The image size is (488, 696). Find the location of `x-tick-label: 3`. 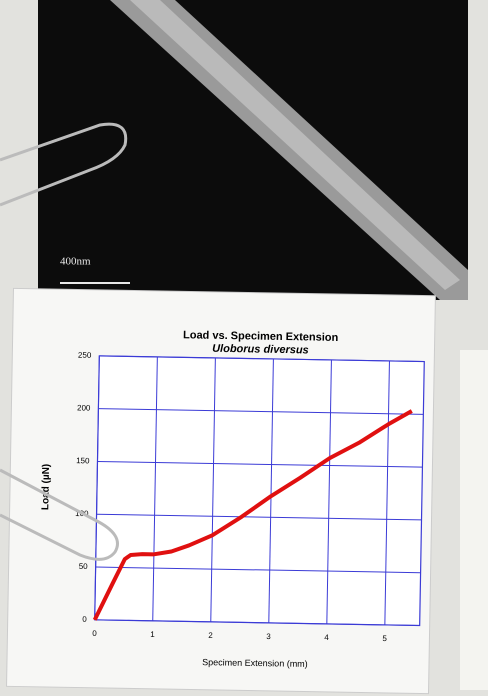

x-tick-label: 3 is located at coordinates (268, 636).